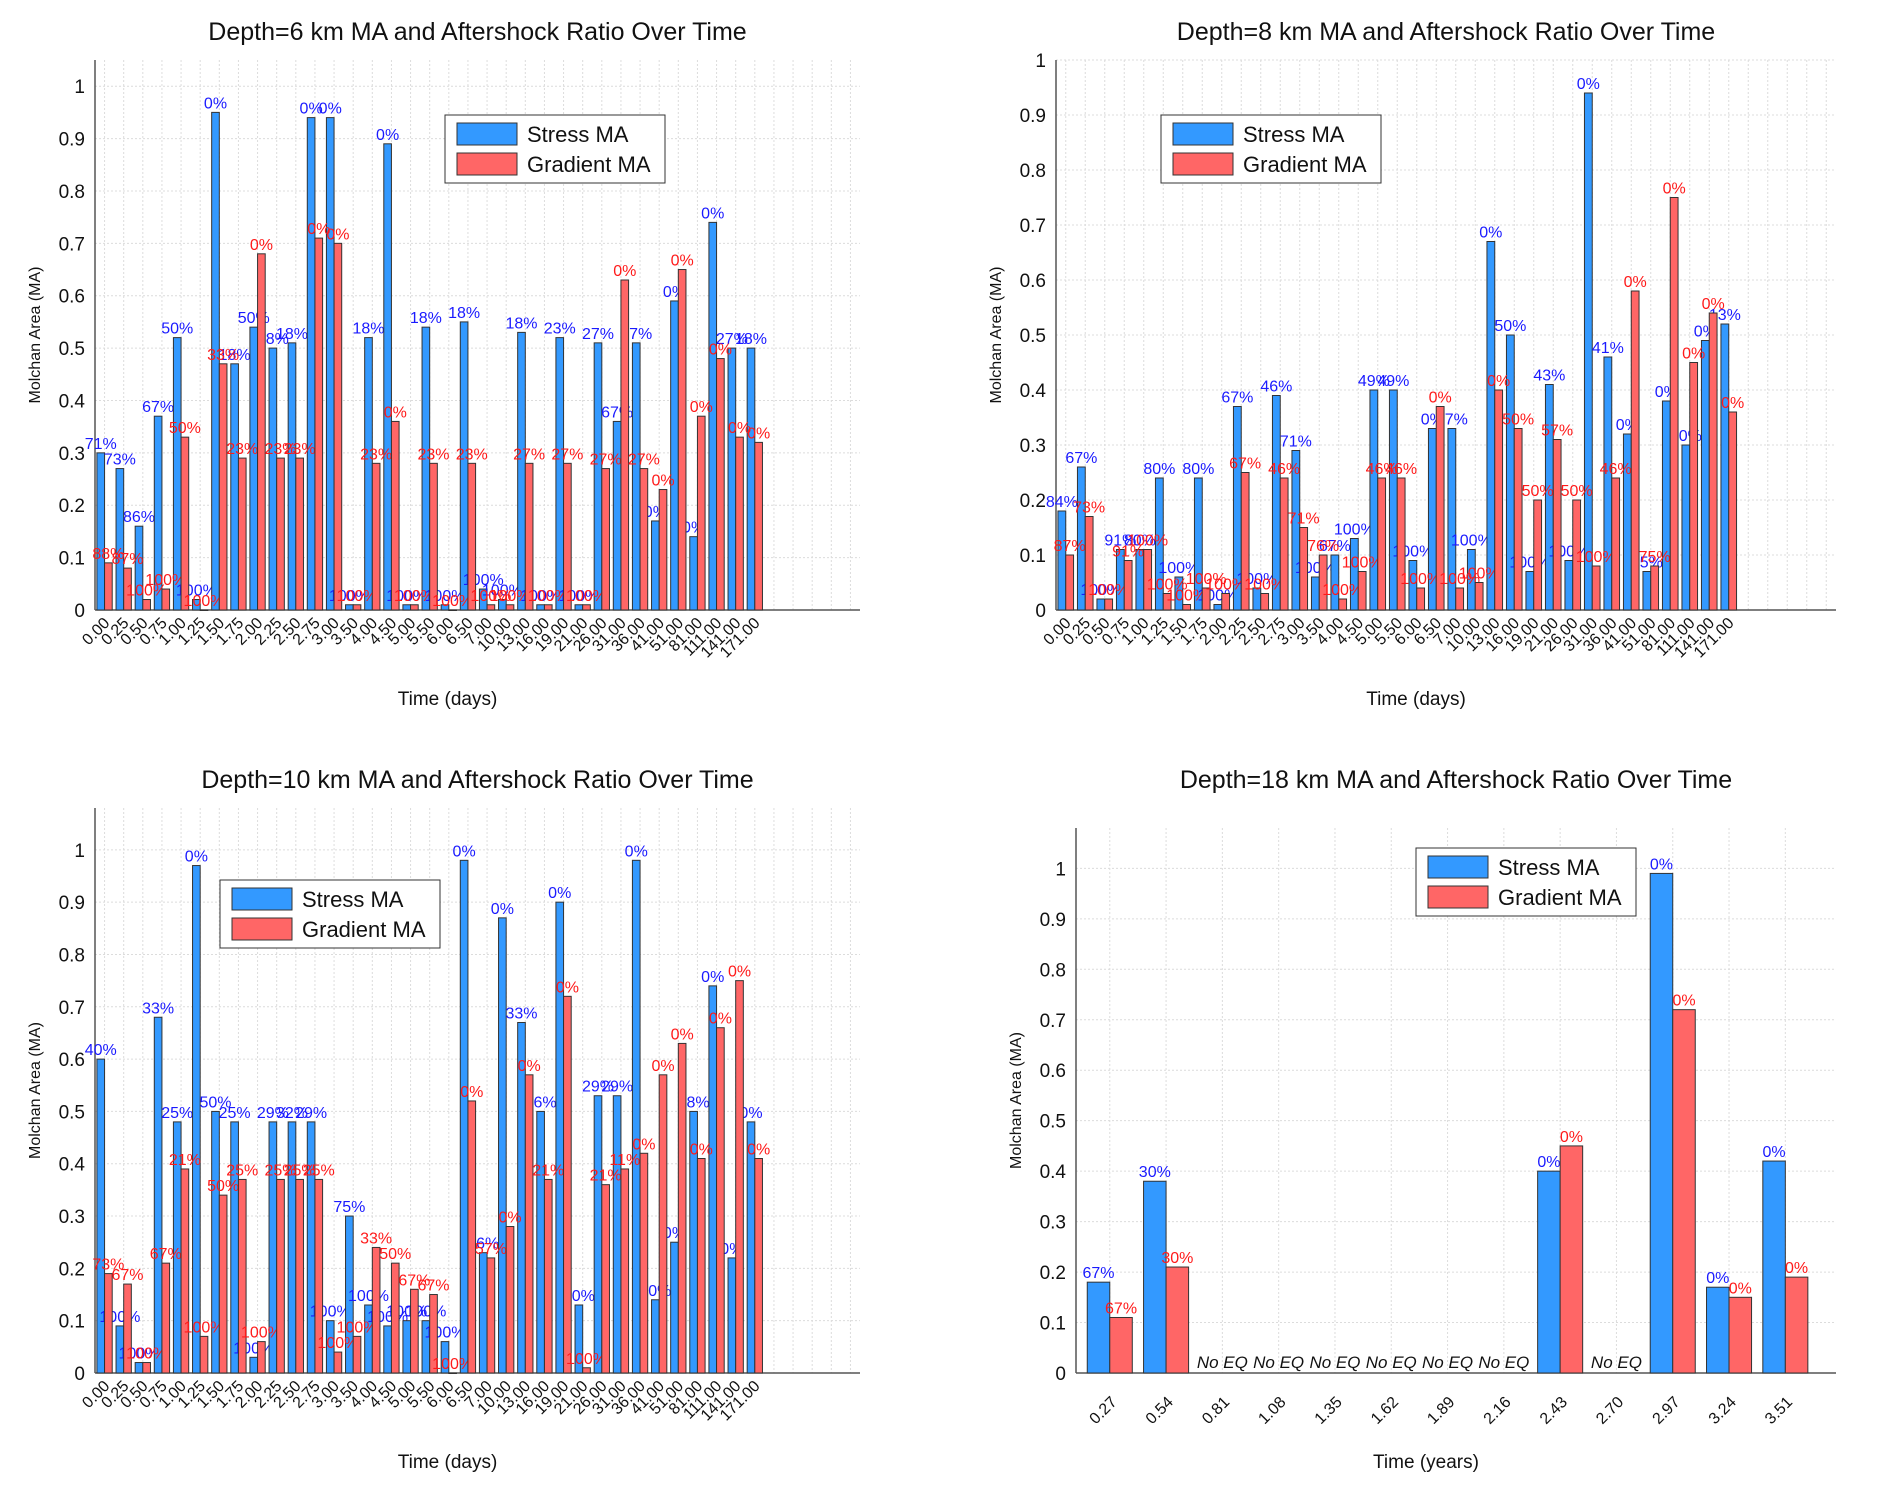 The image size is (1892, 1496). Describe the element at coordinates (292, 1113) in the screenshot. I see `stress-ma-data-label: 32%` at that location.